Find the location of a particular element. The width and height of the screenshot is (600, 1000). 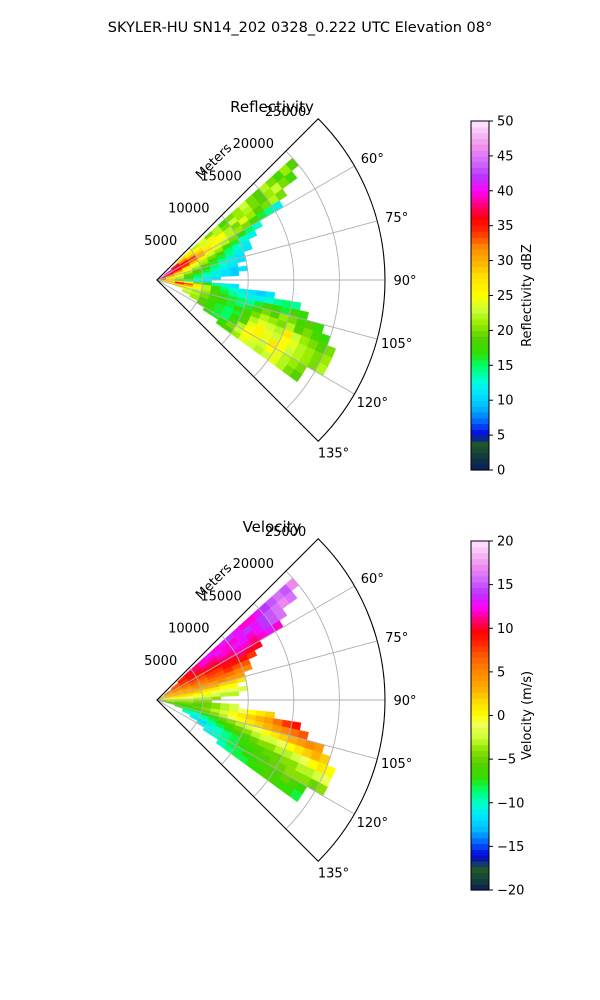

reflectivity-frame is located at coordinates (271, 280).